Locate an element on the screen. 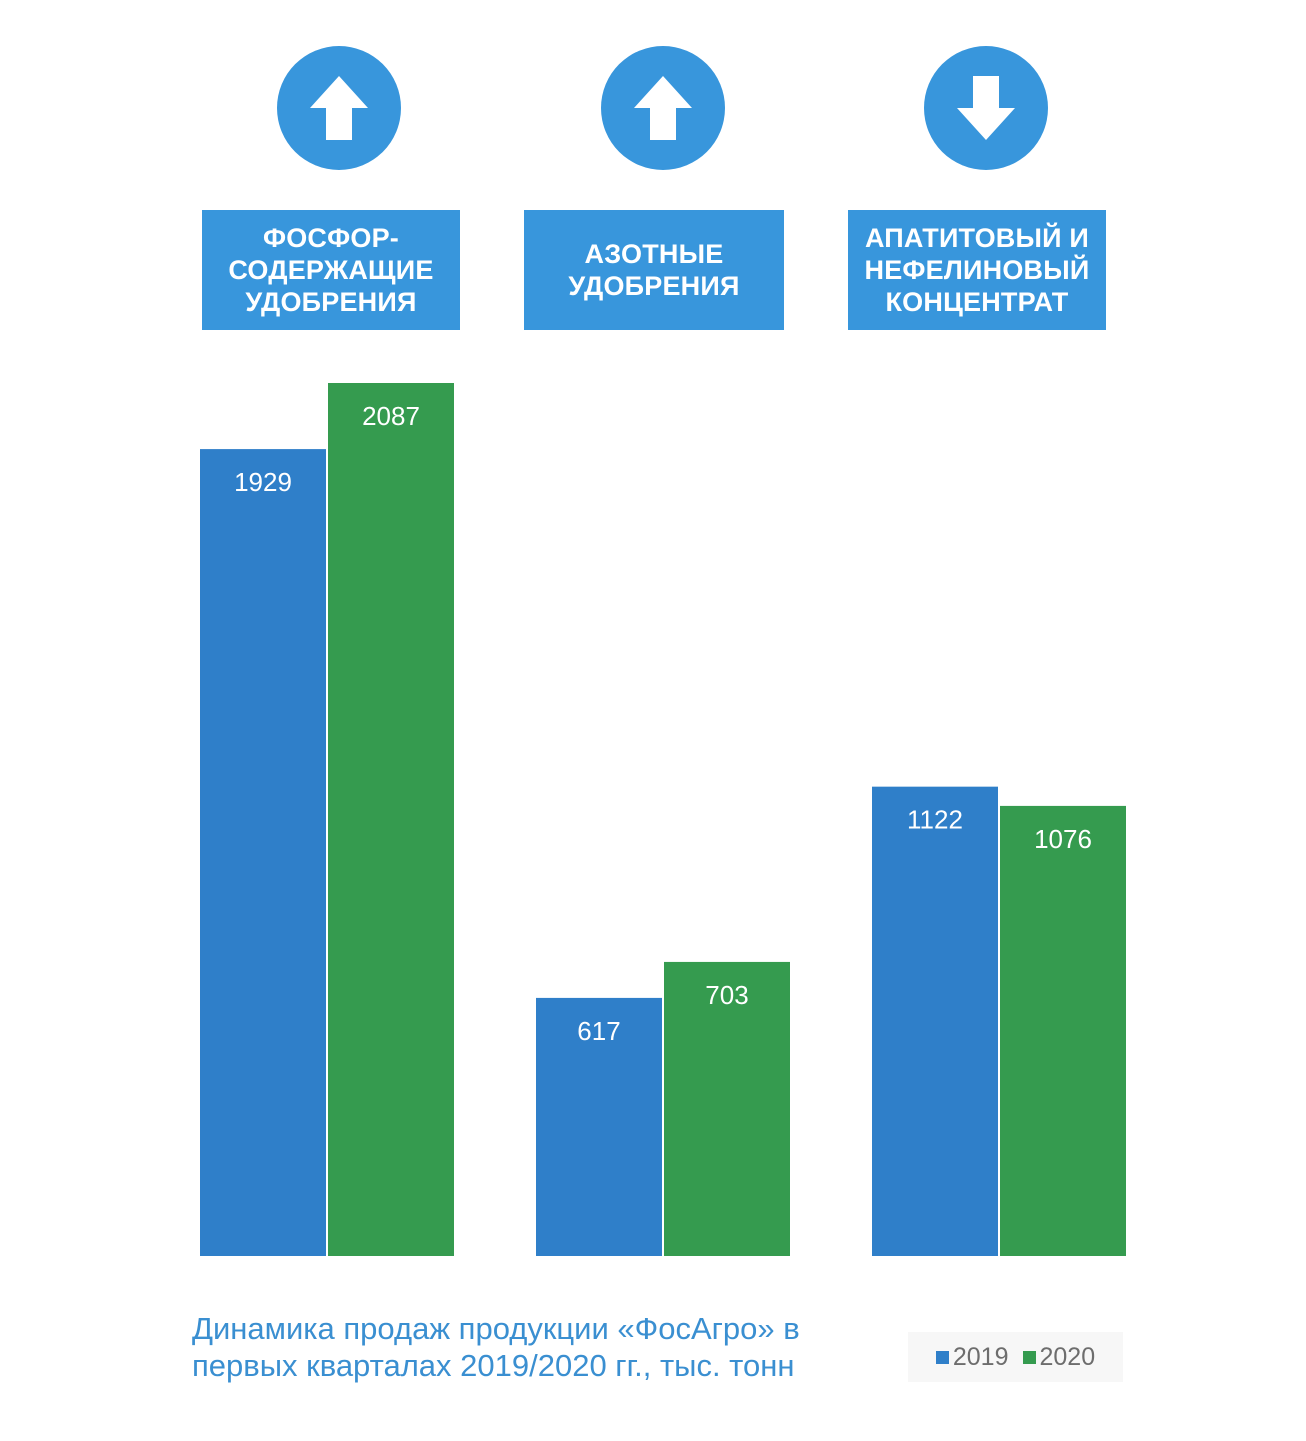  legend-label: 2019 is located at coordinates (980, 1356).